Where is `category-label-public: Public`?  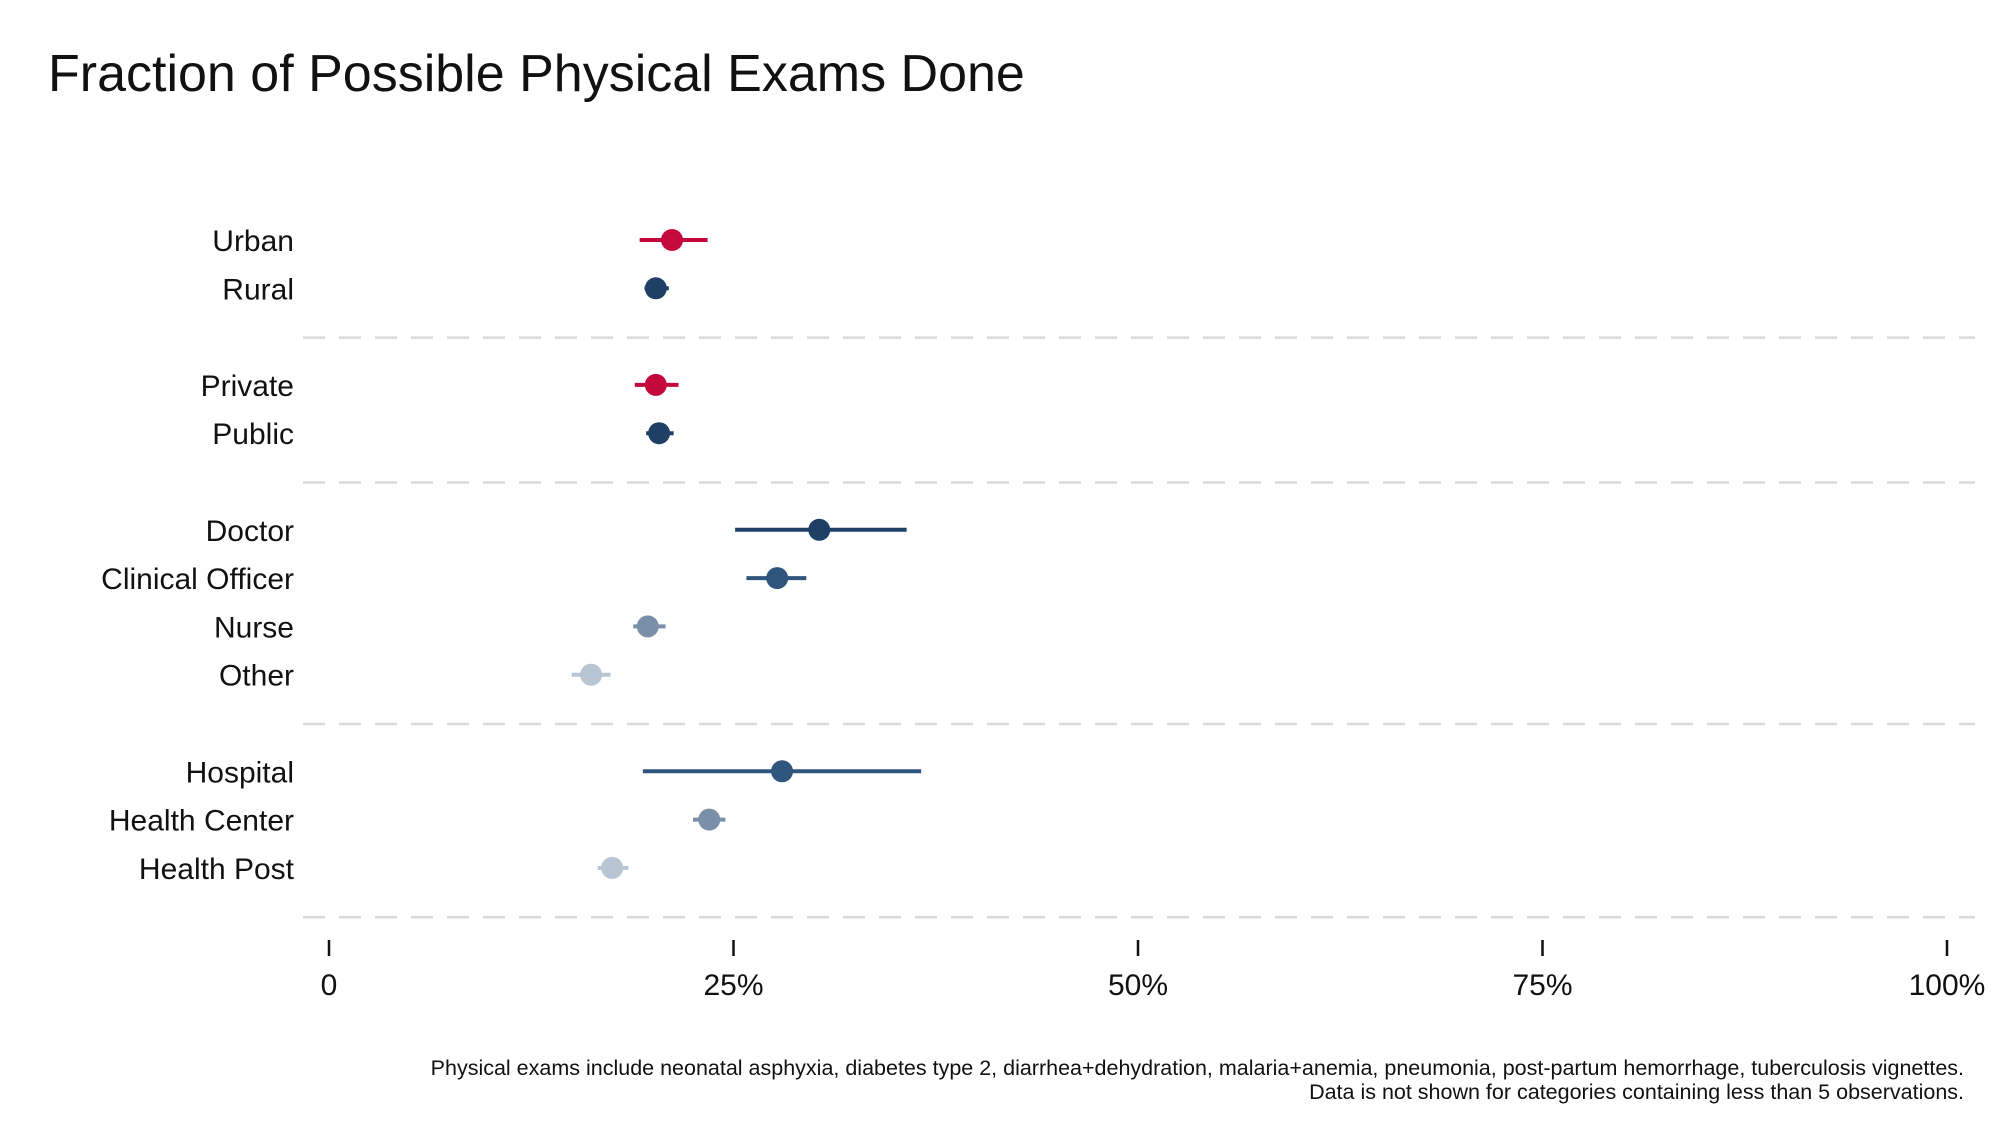 category-label-public: Public is located at coordinates (253, 434).